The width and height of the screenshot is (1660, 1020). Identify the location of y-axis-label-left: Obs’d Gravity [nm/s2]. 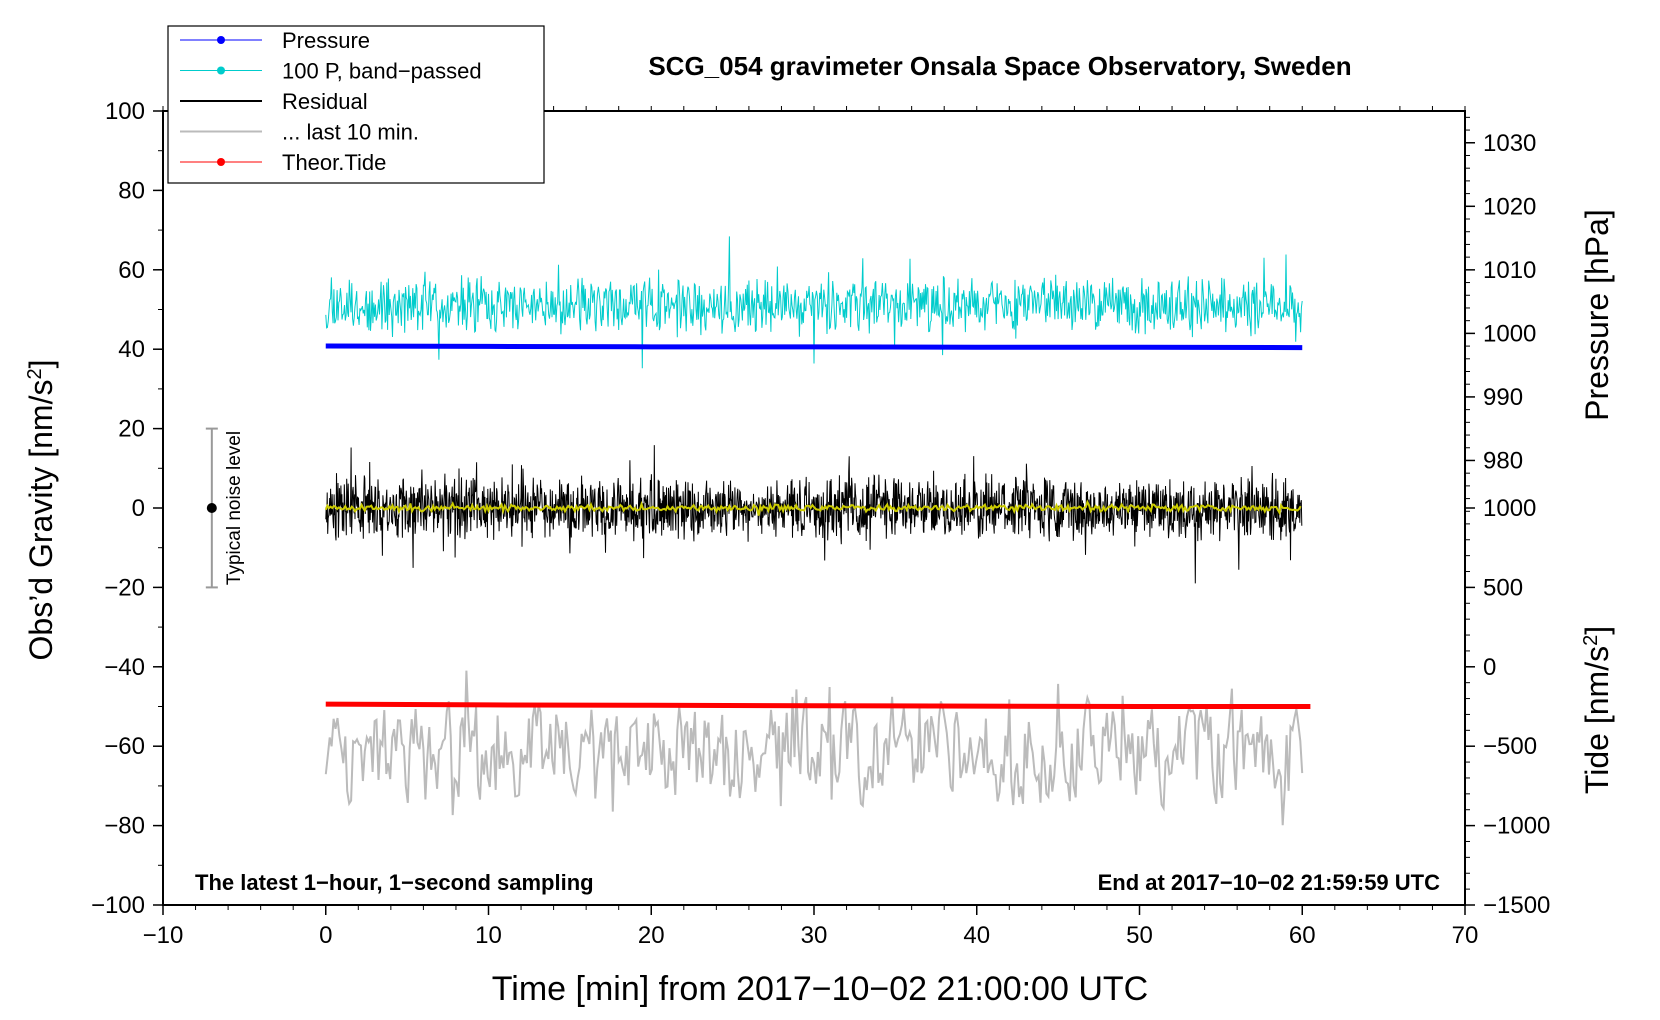
(41, 510).